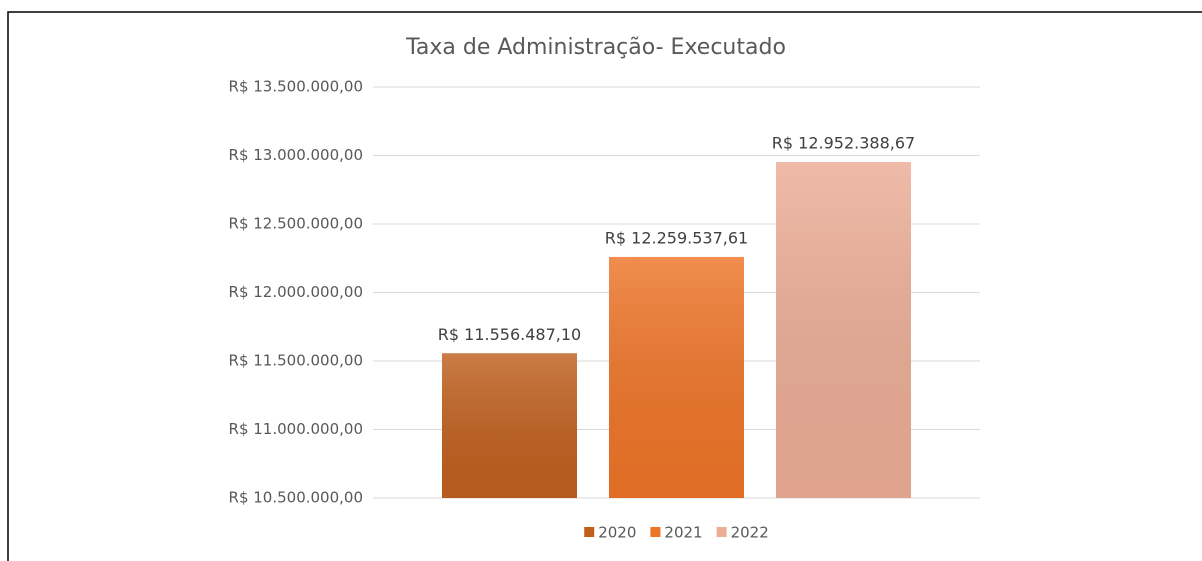 Image resolution: width=1202 pixels, height=561 pixels. I want to click on chart-title: Taxa de Administração- Executado, so click(595, 47).